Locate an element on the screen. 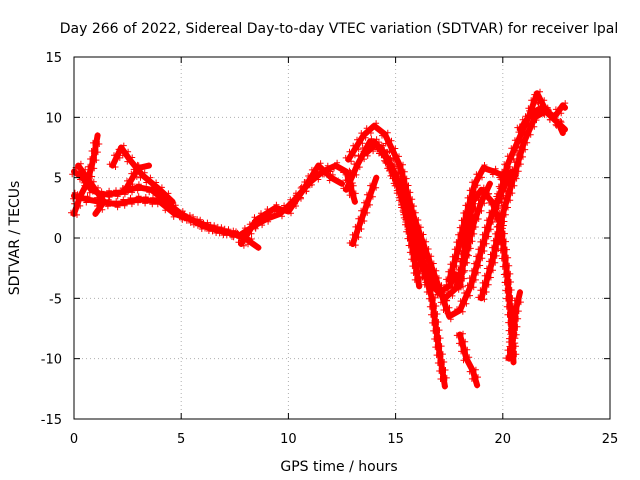 The width and height of the screenshot is (640, 480). y-tick-label: 5 is located at coordinates (58, 179).